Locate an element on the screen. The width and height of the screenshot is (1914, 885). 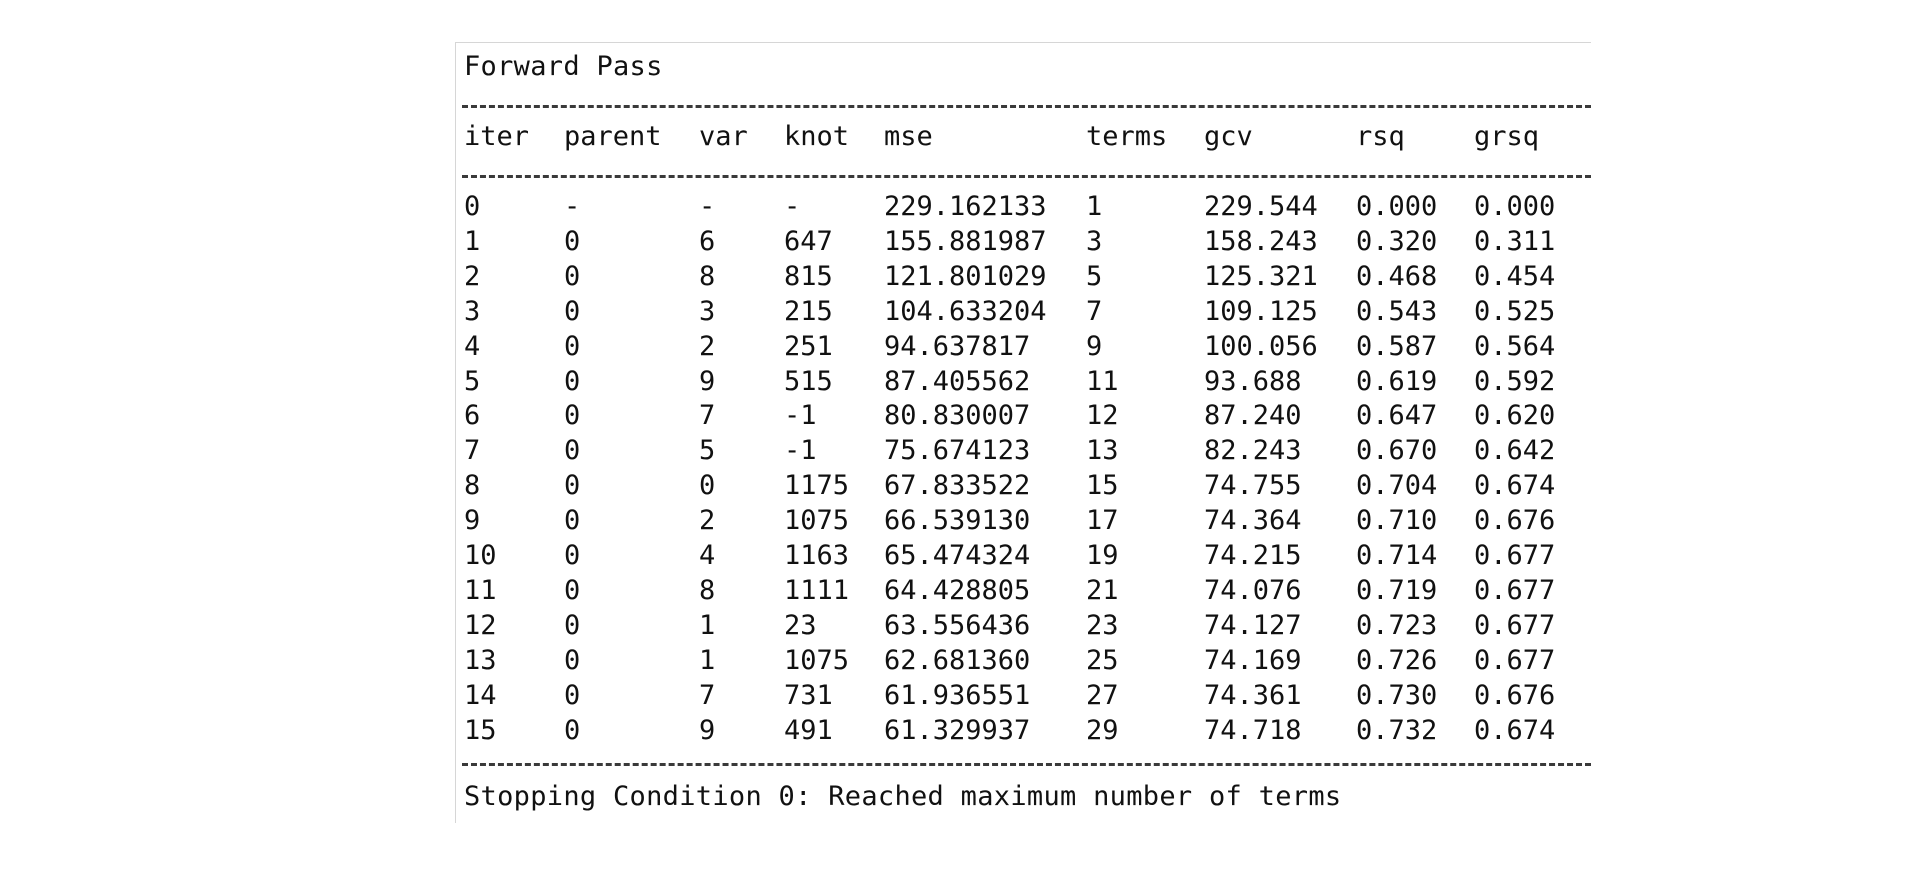
cell-var: 1 is located at coordinates (707, 625).